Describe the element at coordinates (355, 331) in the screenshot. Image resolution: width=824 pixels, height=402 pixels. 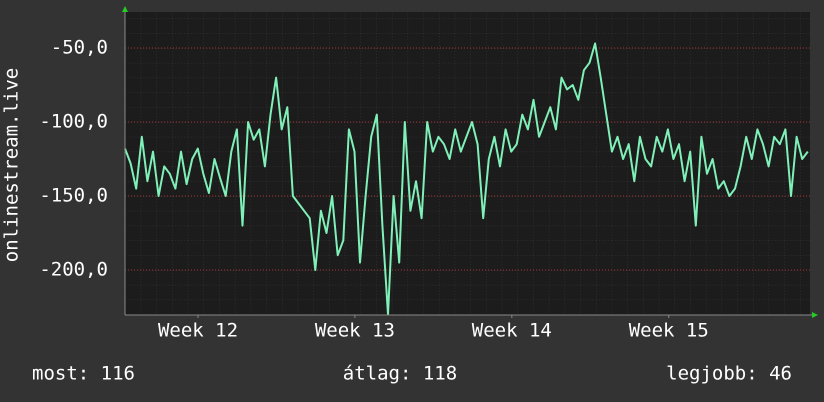
I see `x-tick-label: Week 13` at that location.